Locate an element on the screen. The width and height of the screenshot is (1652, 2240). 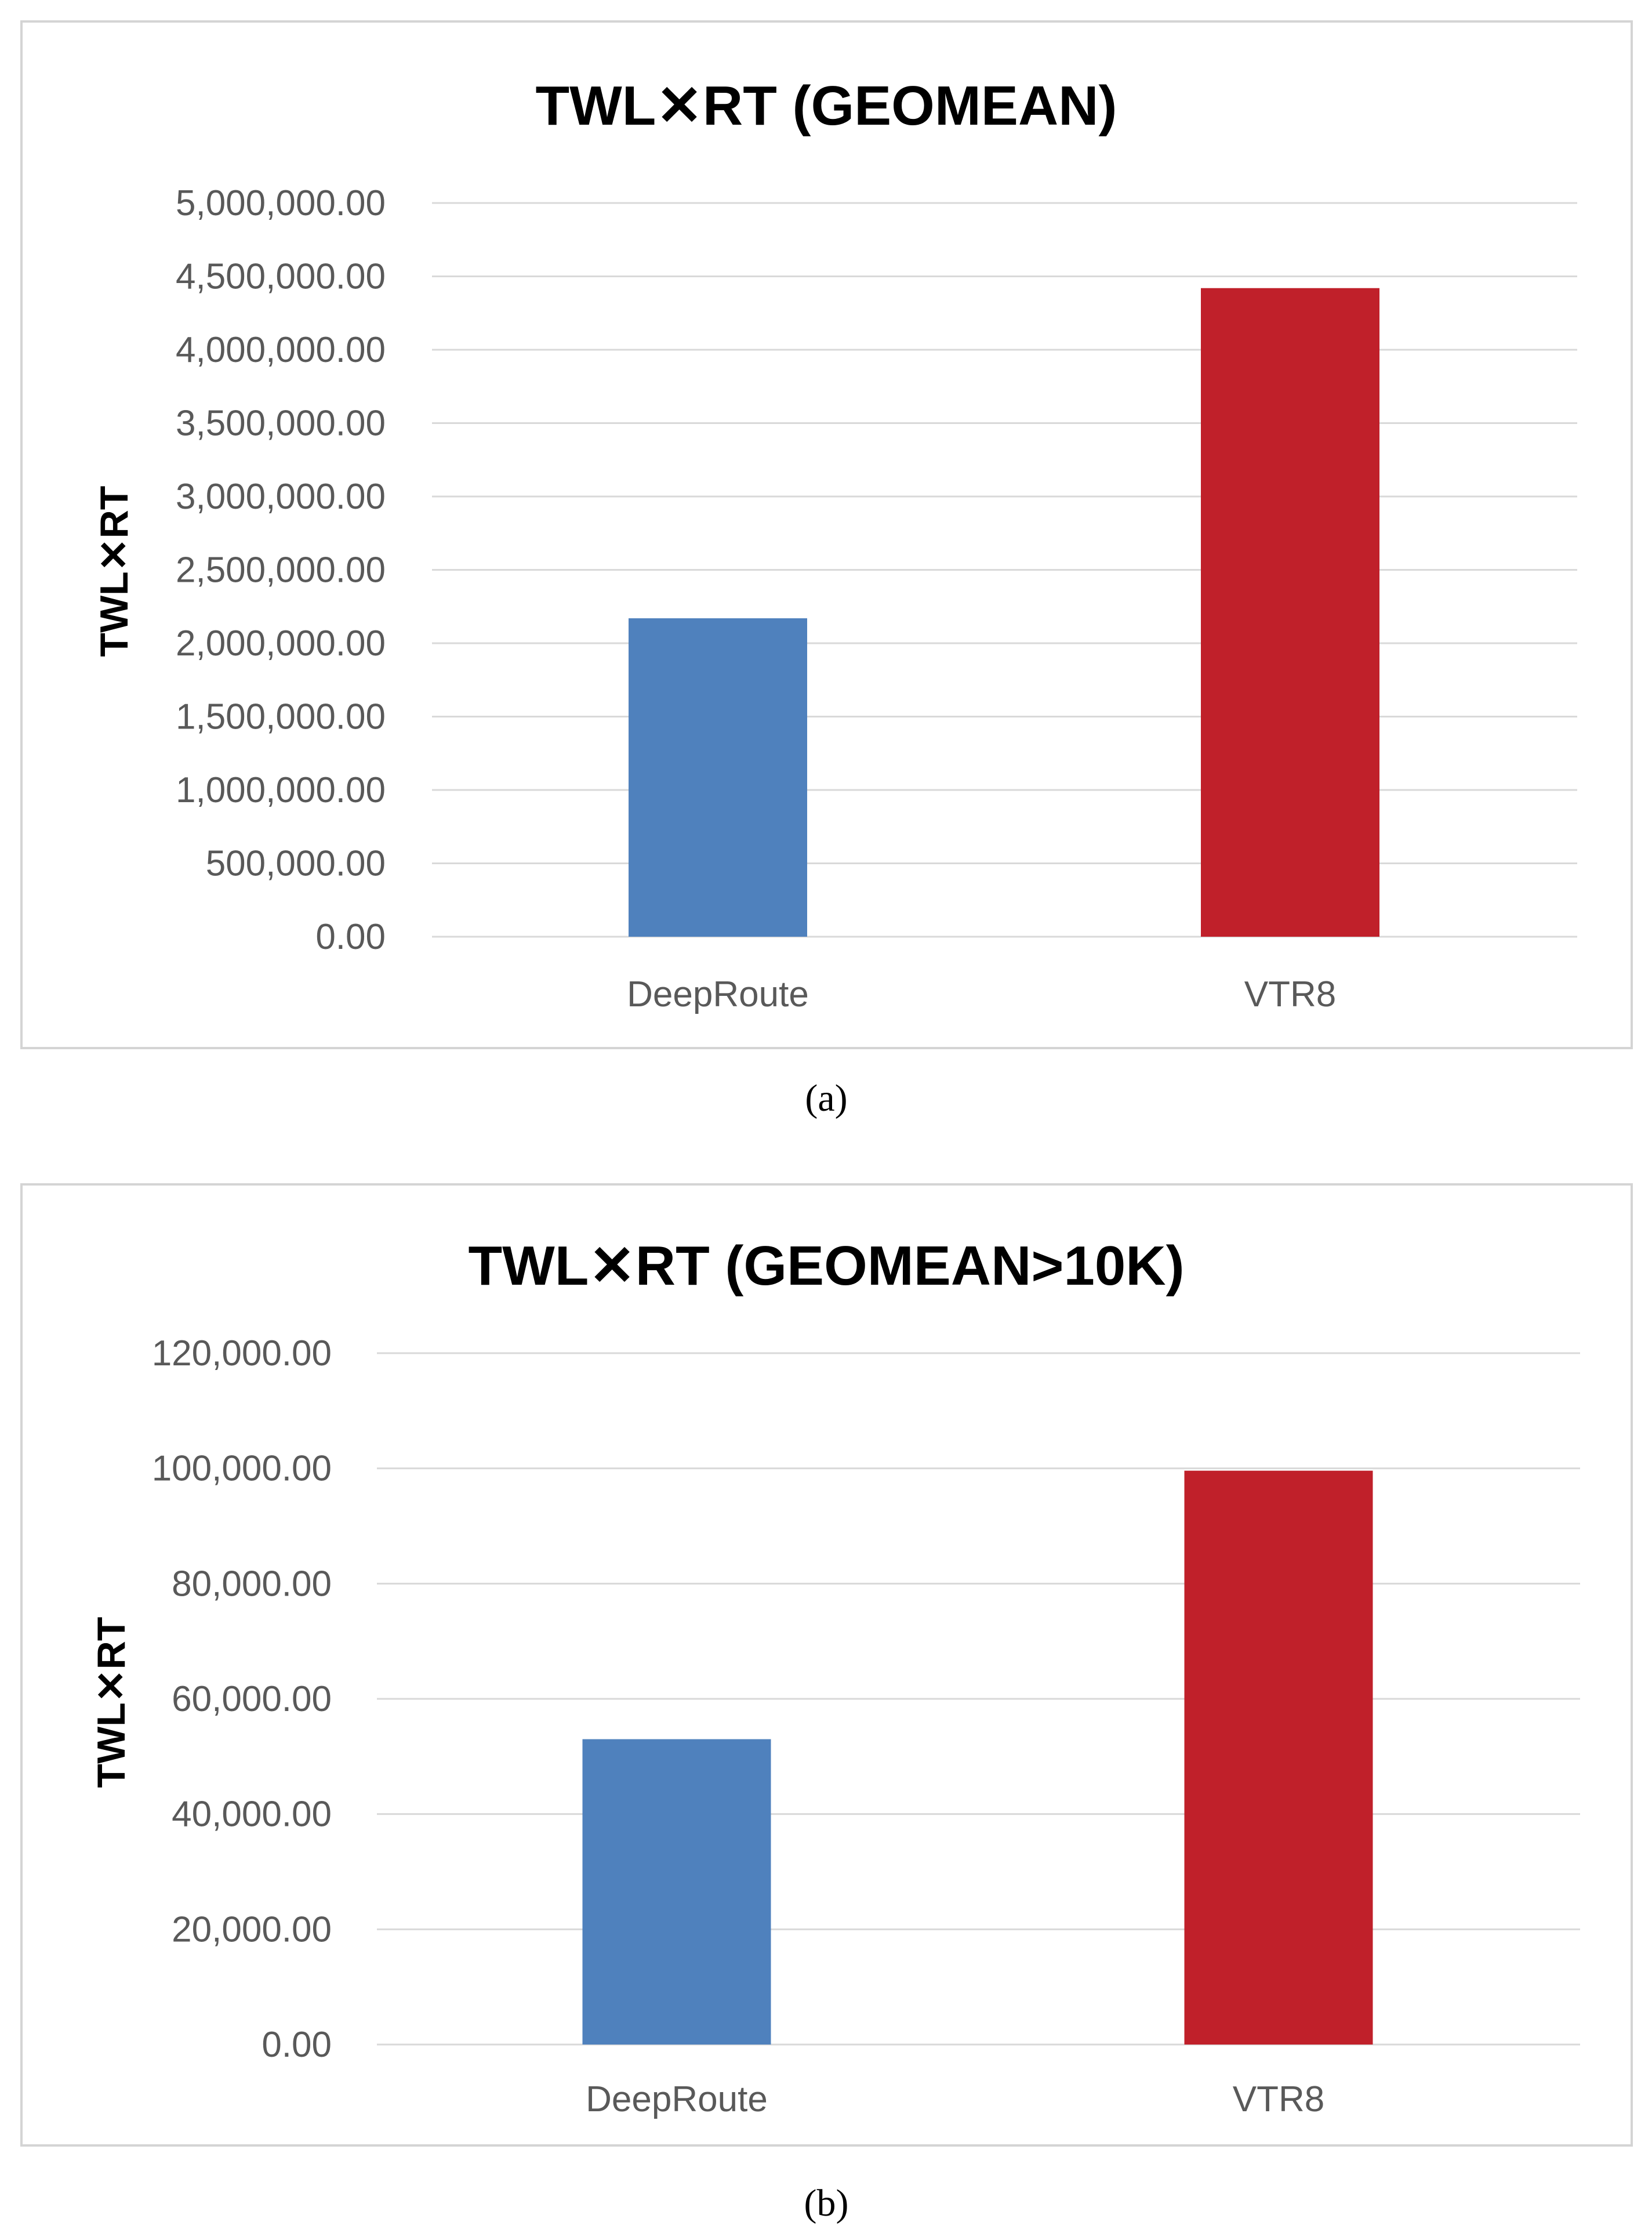
y-tick-label: 100,000.00 is located at coordinates (242, 1469).